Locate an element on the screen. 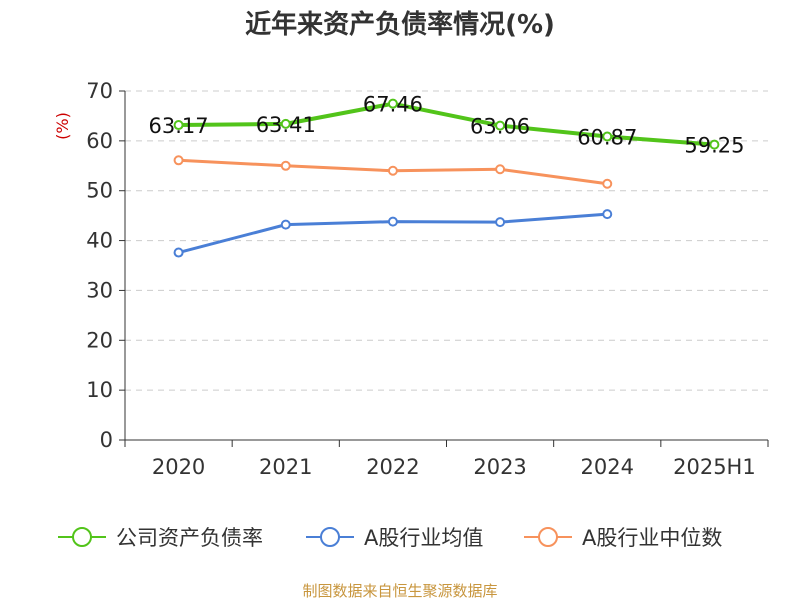 Image resolution: width=800 pixels, height=600 pixels. data-label: 63.17 is located at coordinates (179, 126).